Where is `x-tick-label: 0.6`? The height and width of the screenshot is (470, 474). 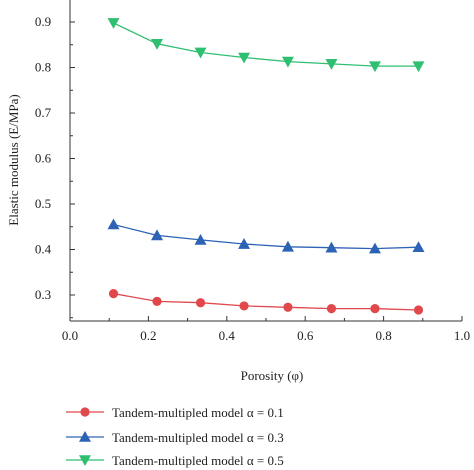
x-tick-label: 0.6 is located at coordinates (305, 335).